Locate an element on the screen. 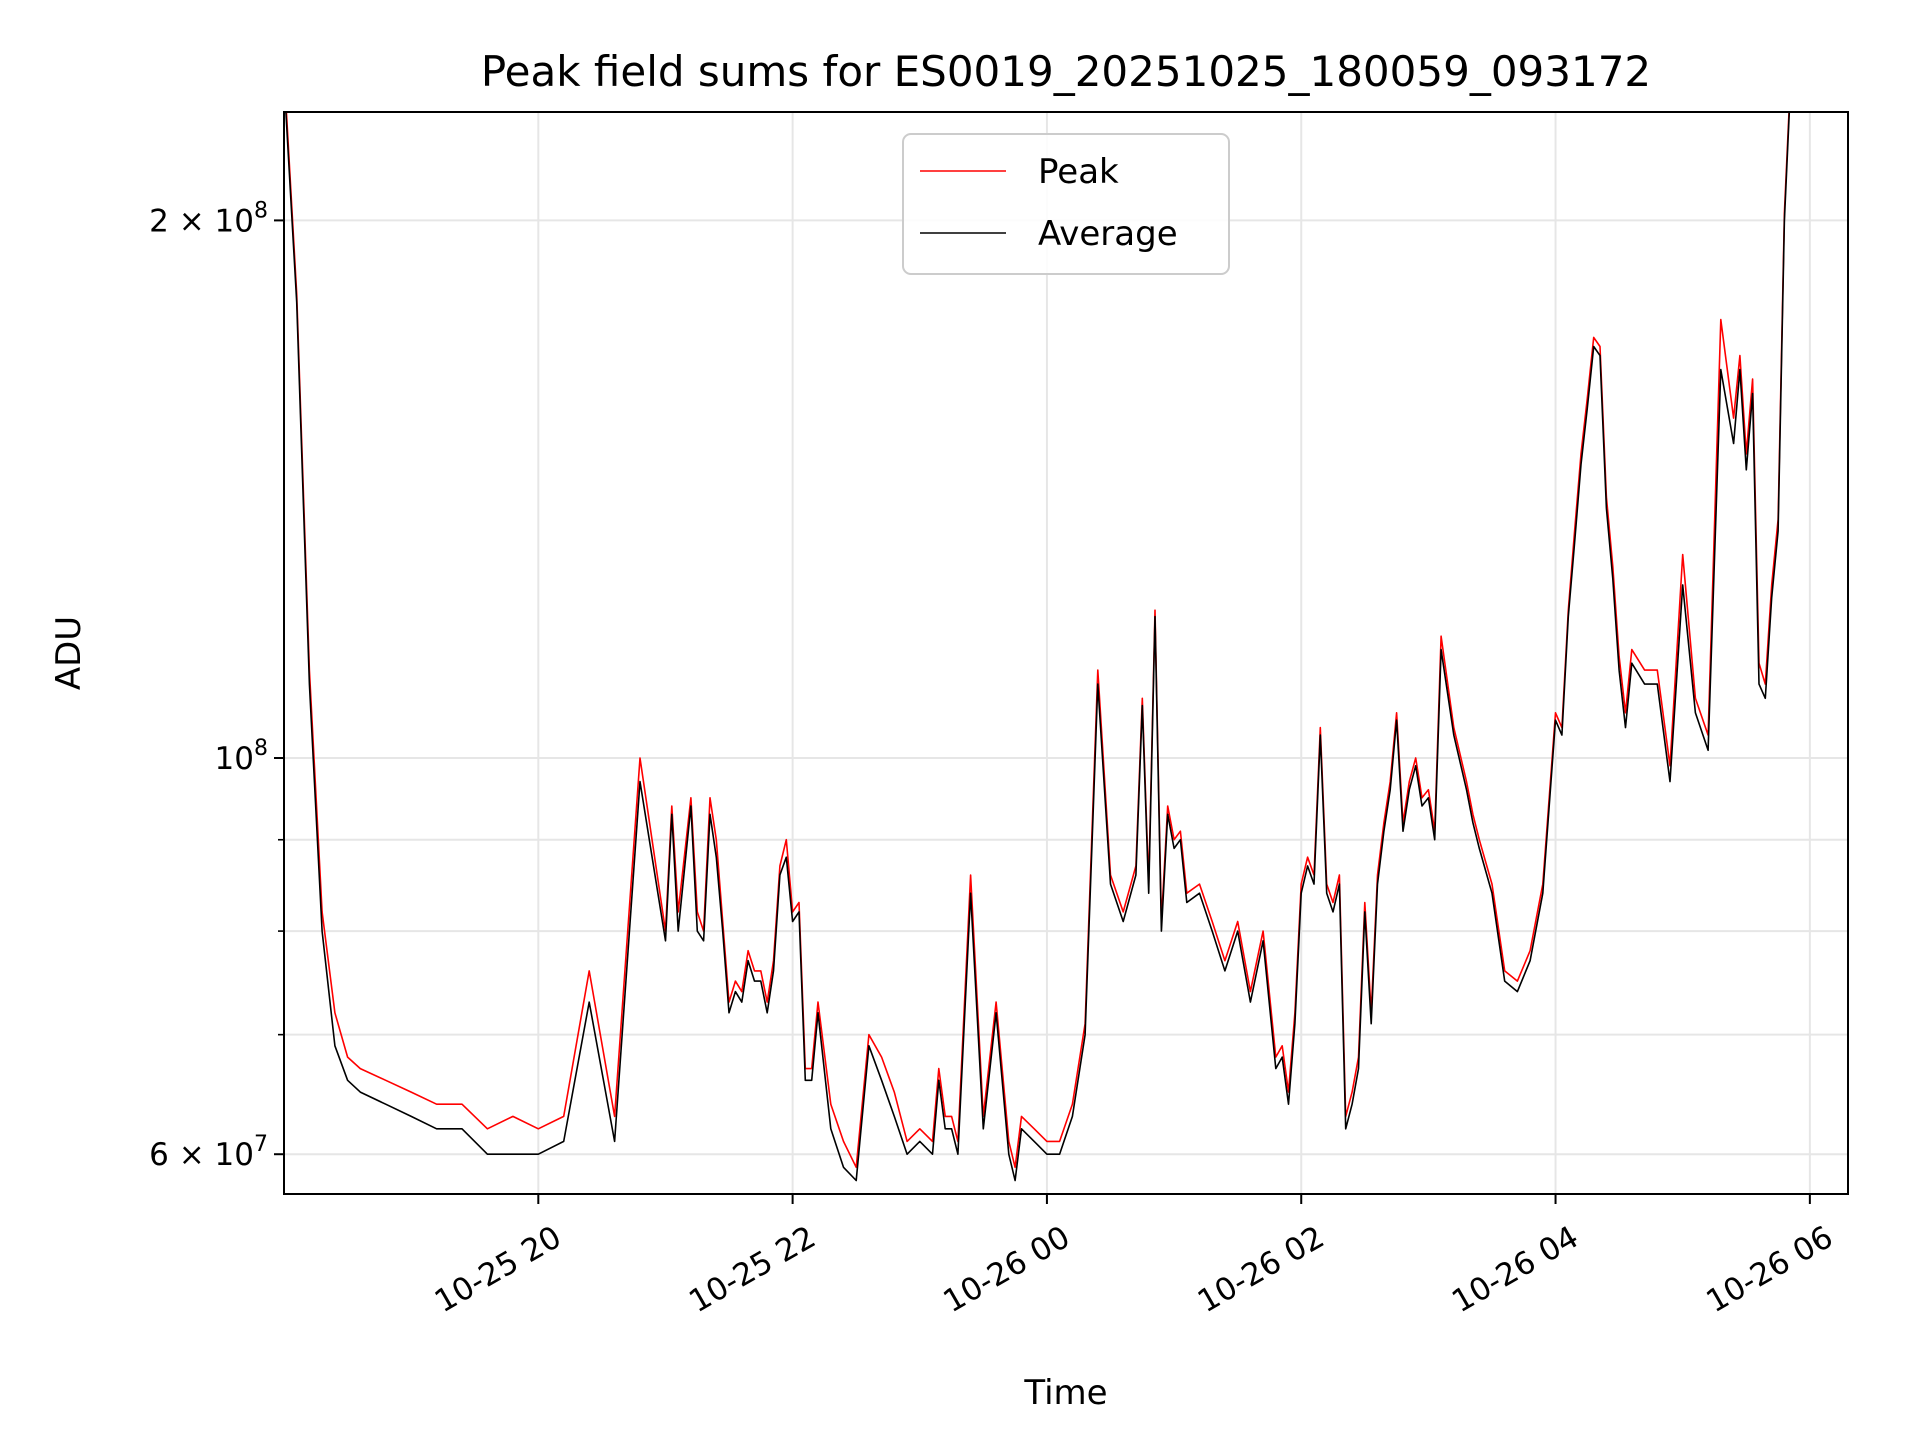  legend-label-peak: Peak is located at coordinates (1078, 172).